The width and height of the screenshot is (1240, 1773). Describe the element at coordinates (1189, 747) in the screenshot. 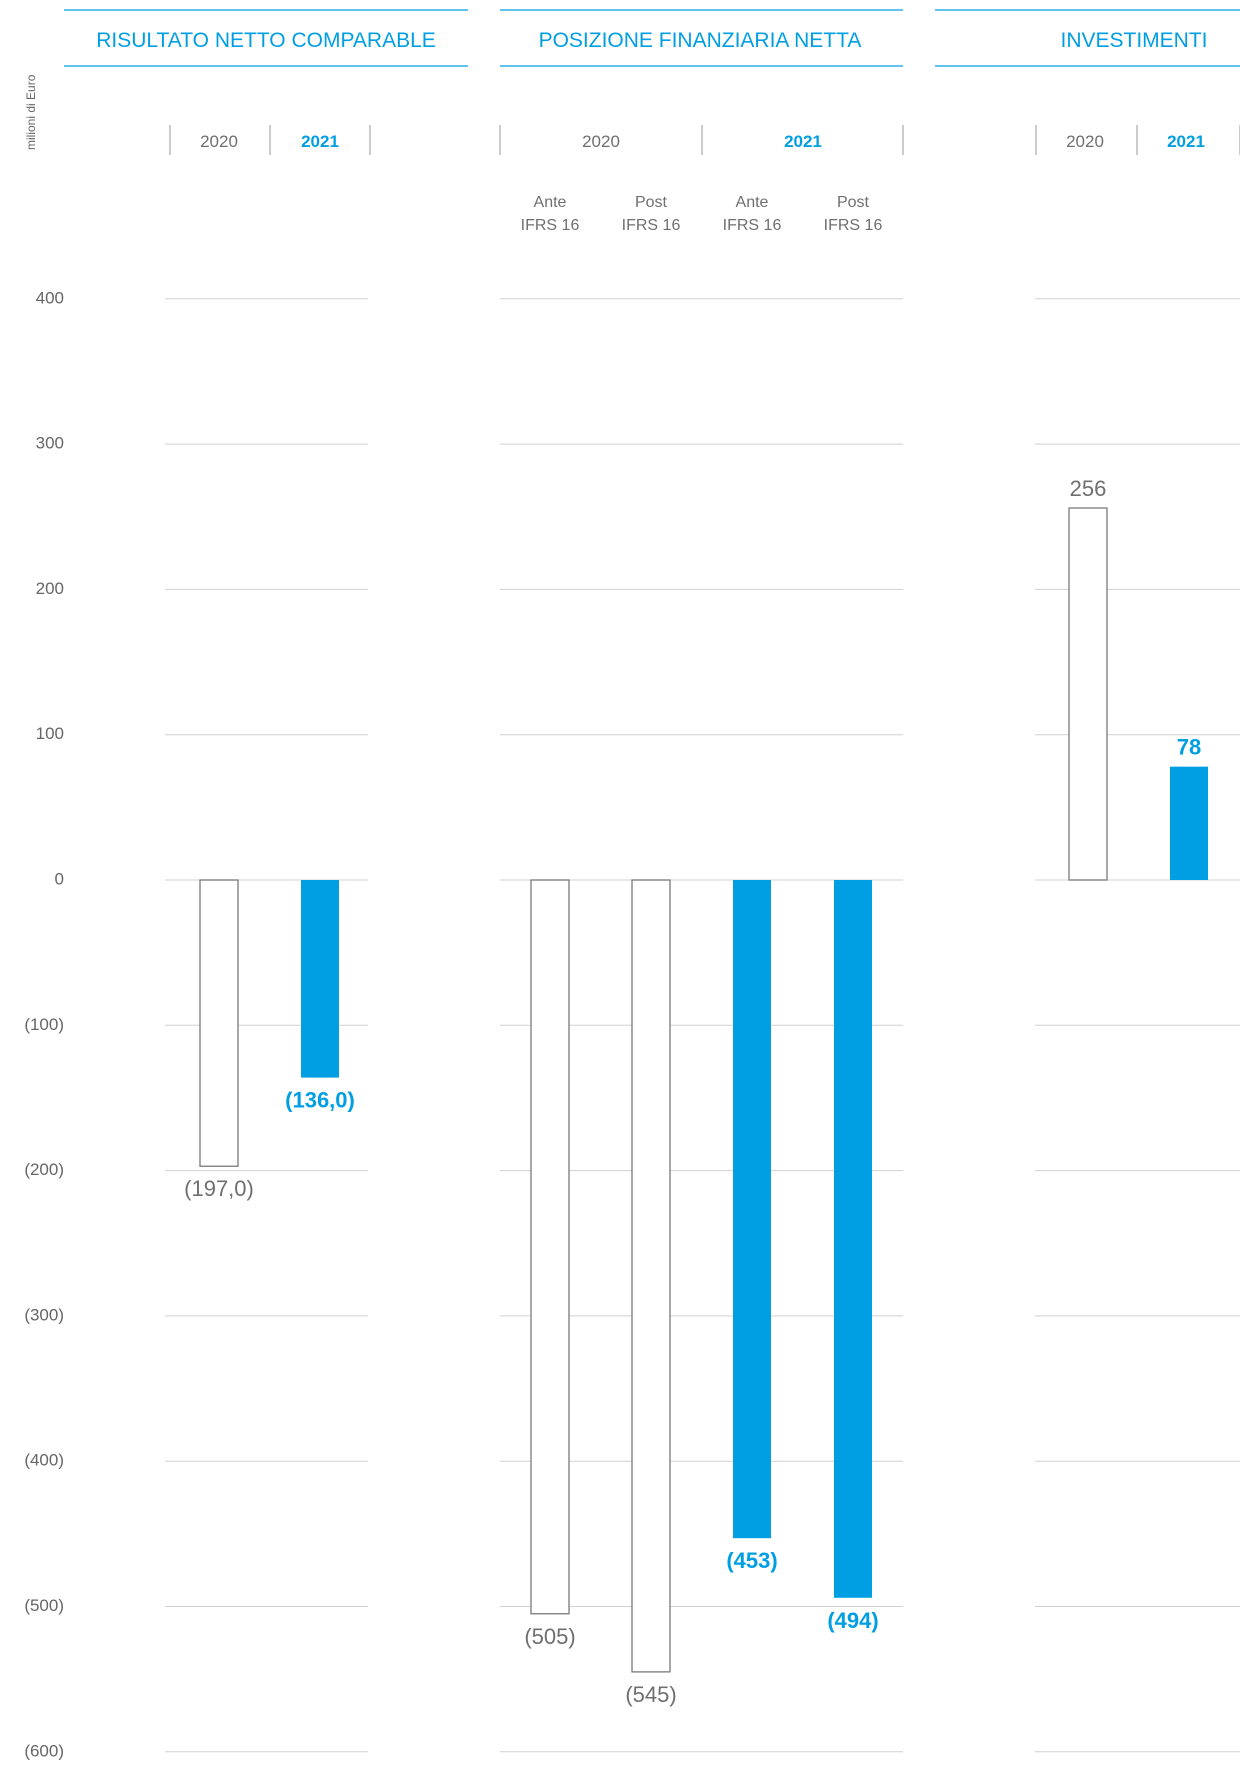

I see `data-label: 78` at that location.